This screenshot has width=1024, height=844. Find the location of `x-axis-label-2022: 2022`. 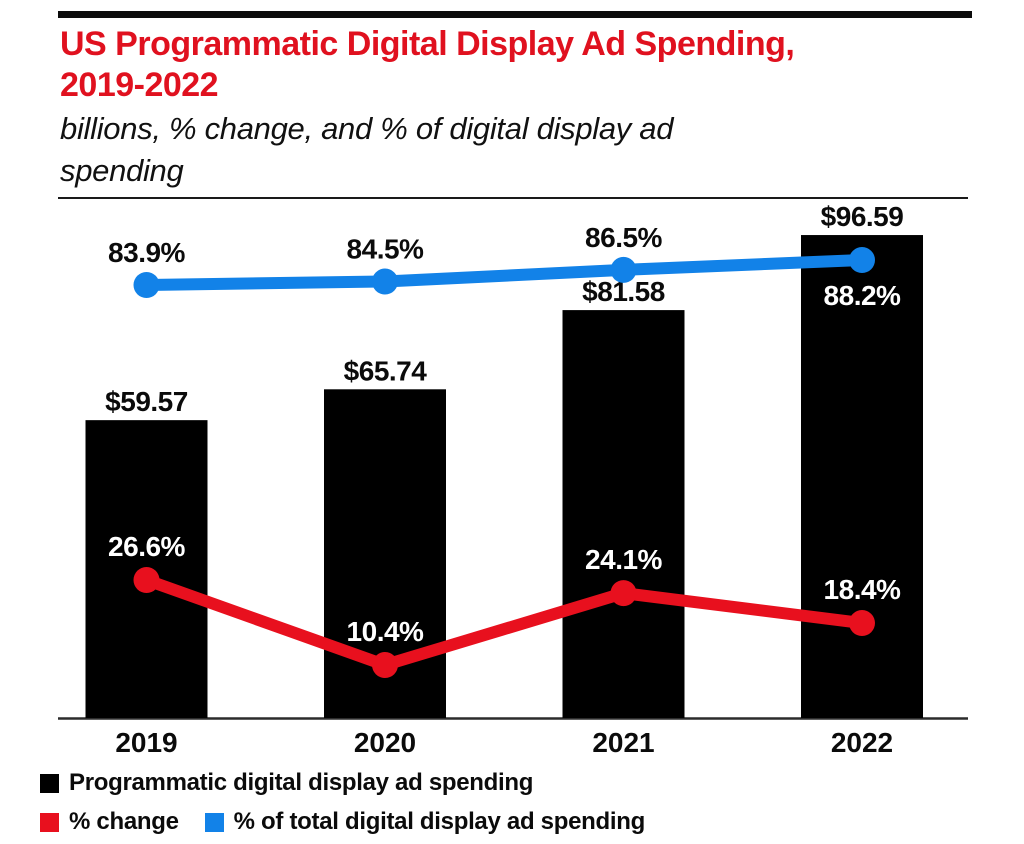

x-axis-label-2022: 2022 is located at coordinates (862, 742).